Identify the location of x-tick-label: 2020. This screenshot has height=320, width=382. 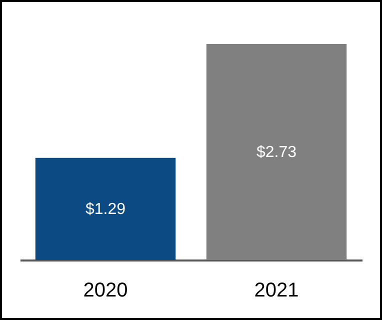
(105, 291).